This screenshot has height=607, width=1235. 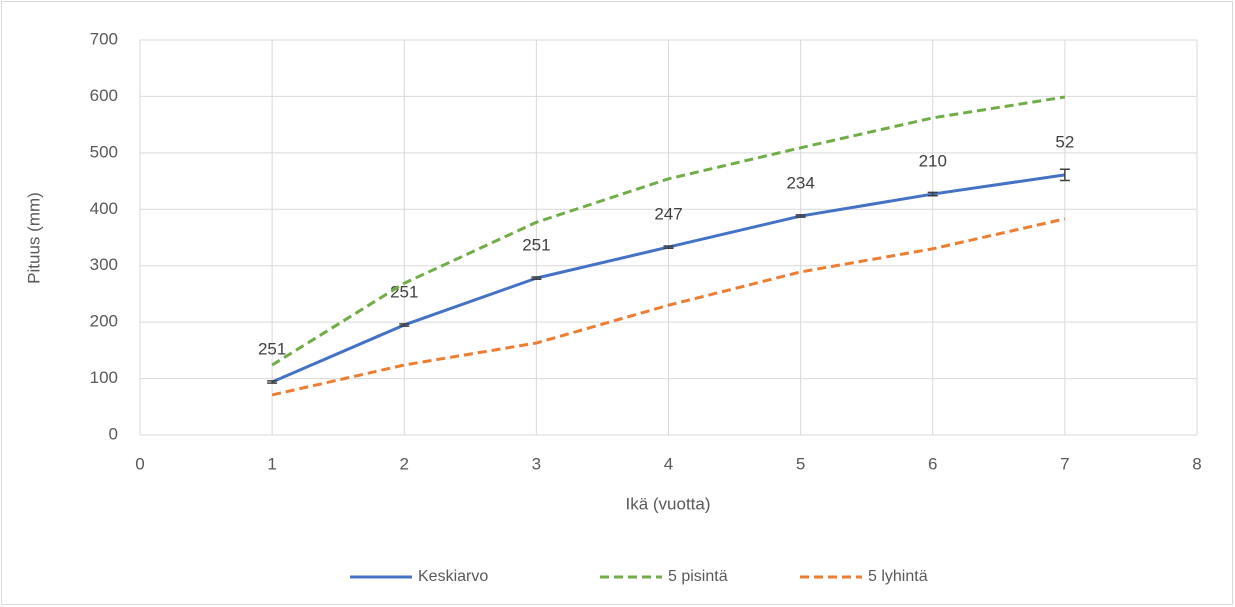 What do you see at coordinates (104, 321) in the screenshot?
I see `y-tick-label: 200` at bounding box center [104, 321].